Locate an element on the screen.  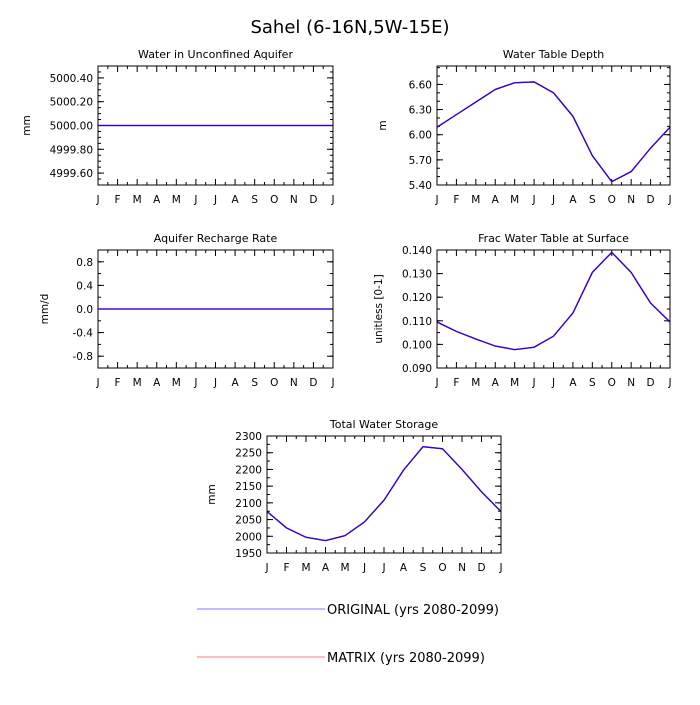
y-tick-label: 2050 is located at coordinates (248, 521).